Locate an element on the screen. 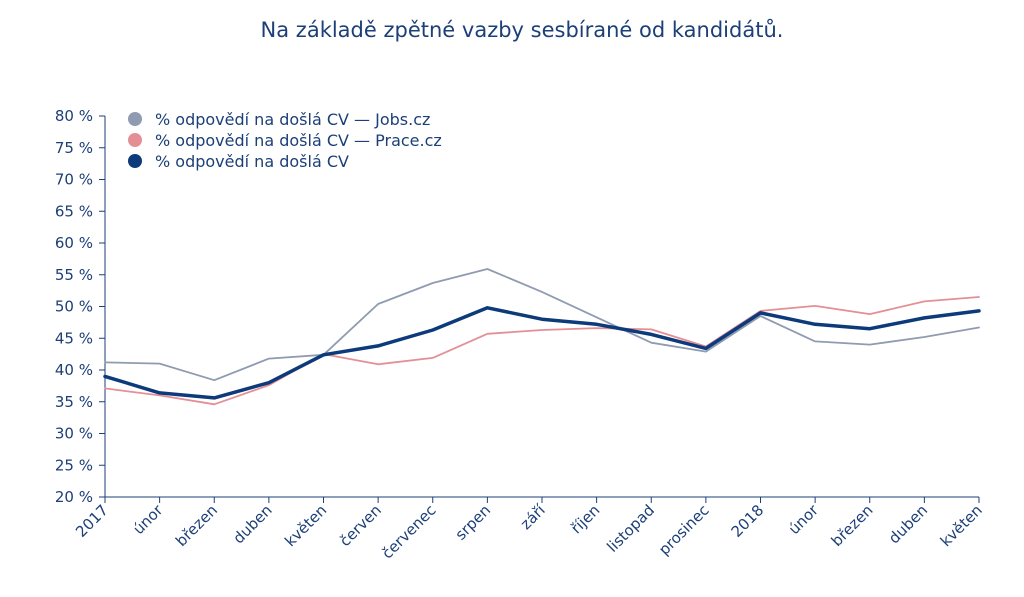  x-tick-label: srpen is located at coordinates (473, 522).